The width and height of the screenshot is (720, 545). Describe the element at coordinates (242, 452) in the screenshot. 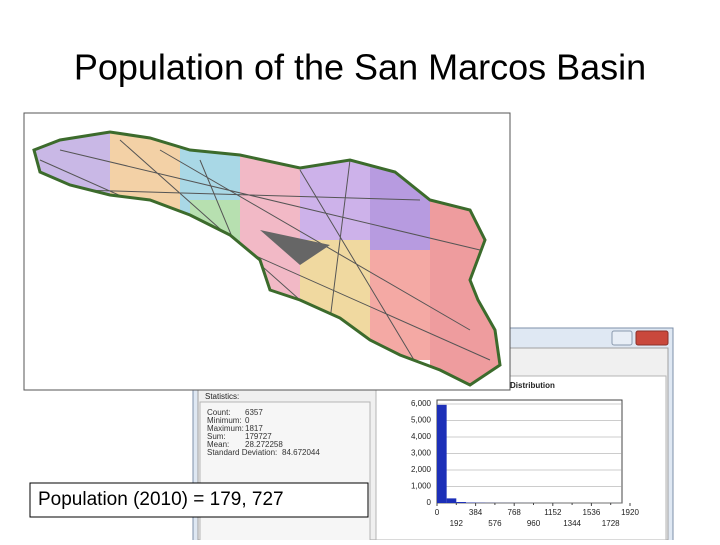

I see `stat-label: Standard Deviation:` at that location.